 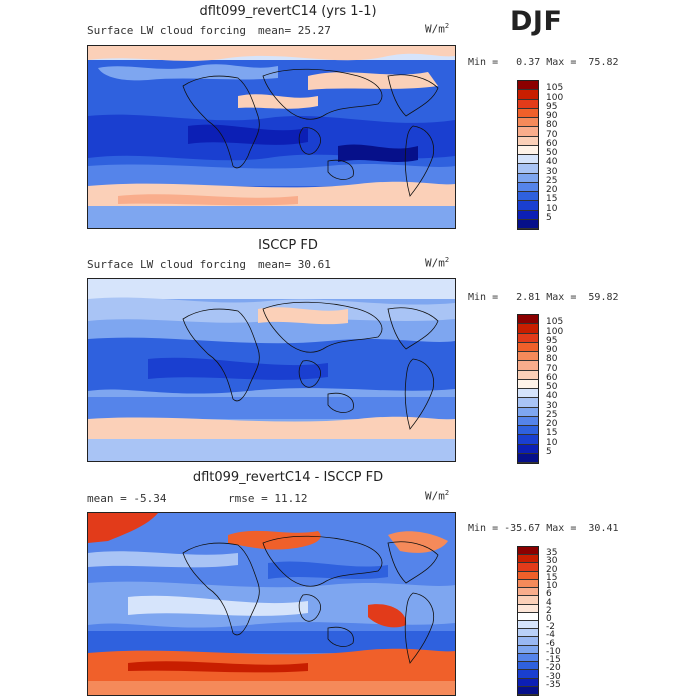 I want to click on colorbar-label: 80, so click(x=552, y=359).